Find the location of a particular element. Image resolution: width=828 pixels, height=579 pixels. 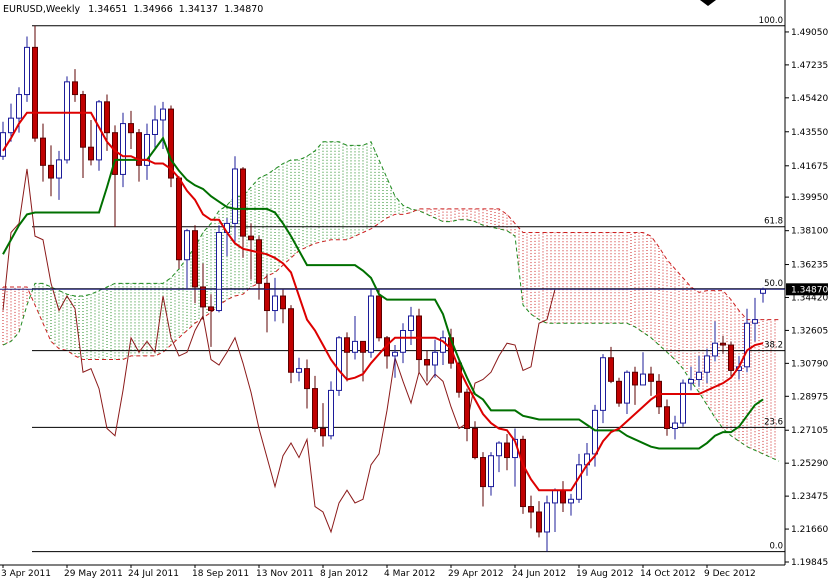

y-tick-label: 1.34420 is located at coordinates (809, 298).